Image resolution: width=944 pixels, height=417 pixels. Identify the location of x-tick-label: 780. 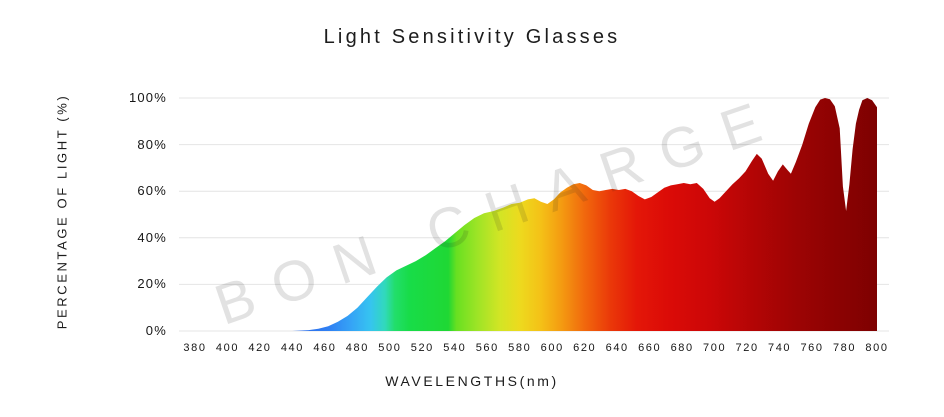
(844, 348).